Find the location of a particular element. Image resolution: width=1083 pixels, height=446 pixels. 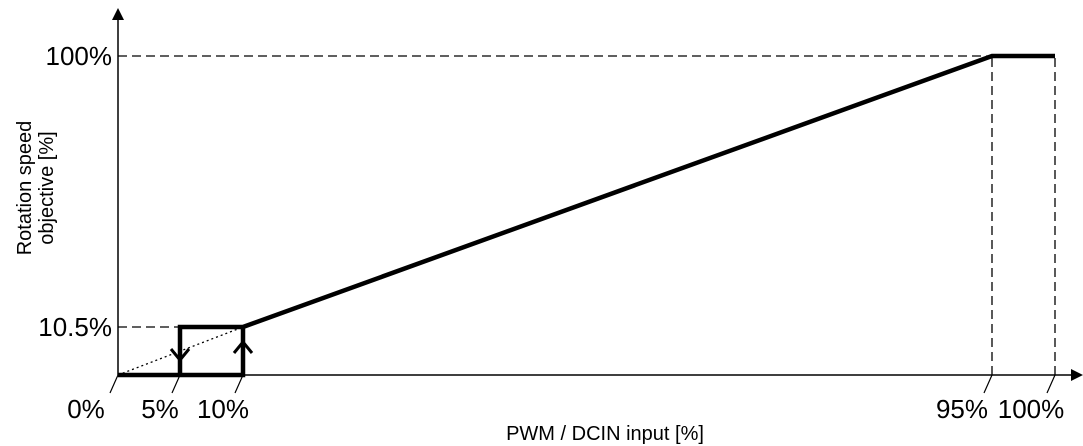

hysteresis-arrows is located at coordinates (211, 351).